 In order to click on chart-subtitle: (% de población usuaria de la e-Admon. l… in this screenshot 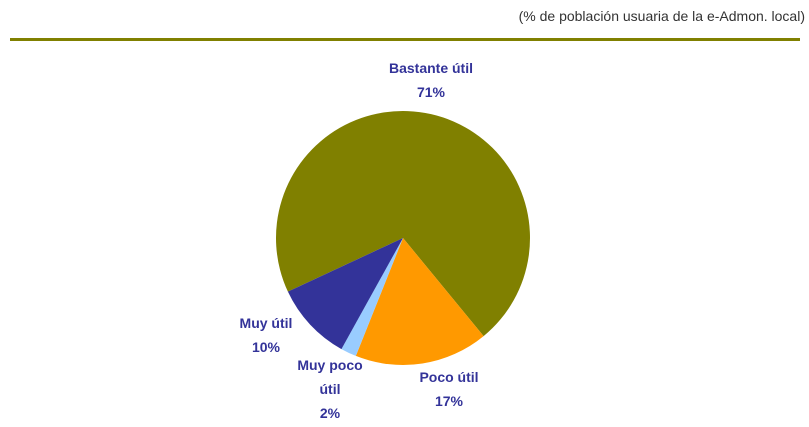, I will do `click(661, 16)`.